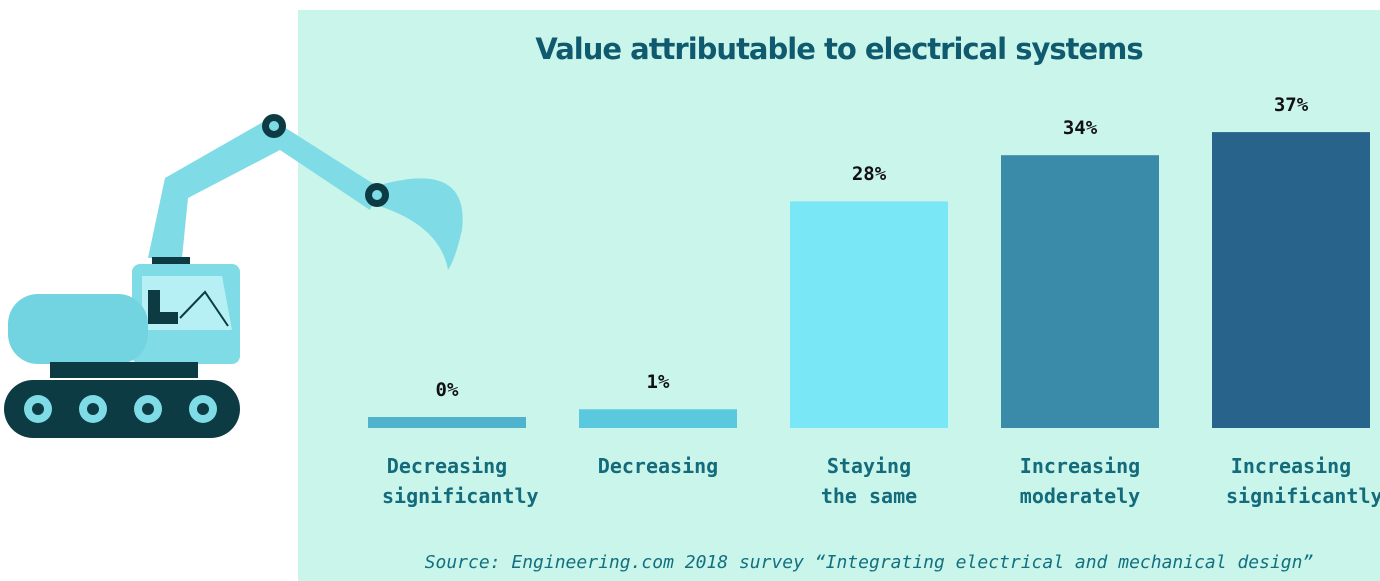 Image resolution: width=1380 pixels, height=581 pixels. What do you see at coordinates (869, 481) in the screenshot?
I see `x-tick-label: Staying the same` at bounding box center [869, 481].